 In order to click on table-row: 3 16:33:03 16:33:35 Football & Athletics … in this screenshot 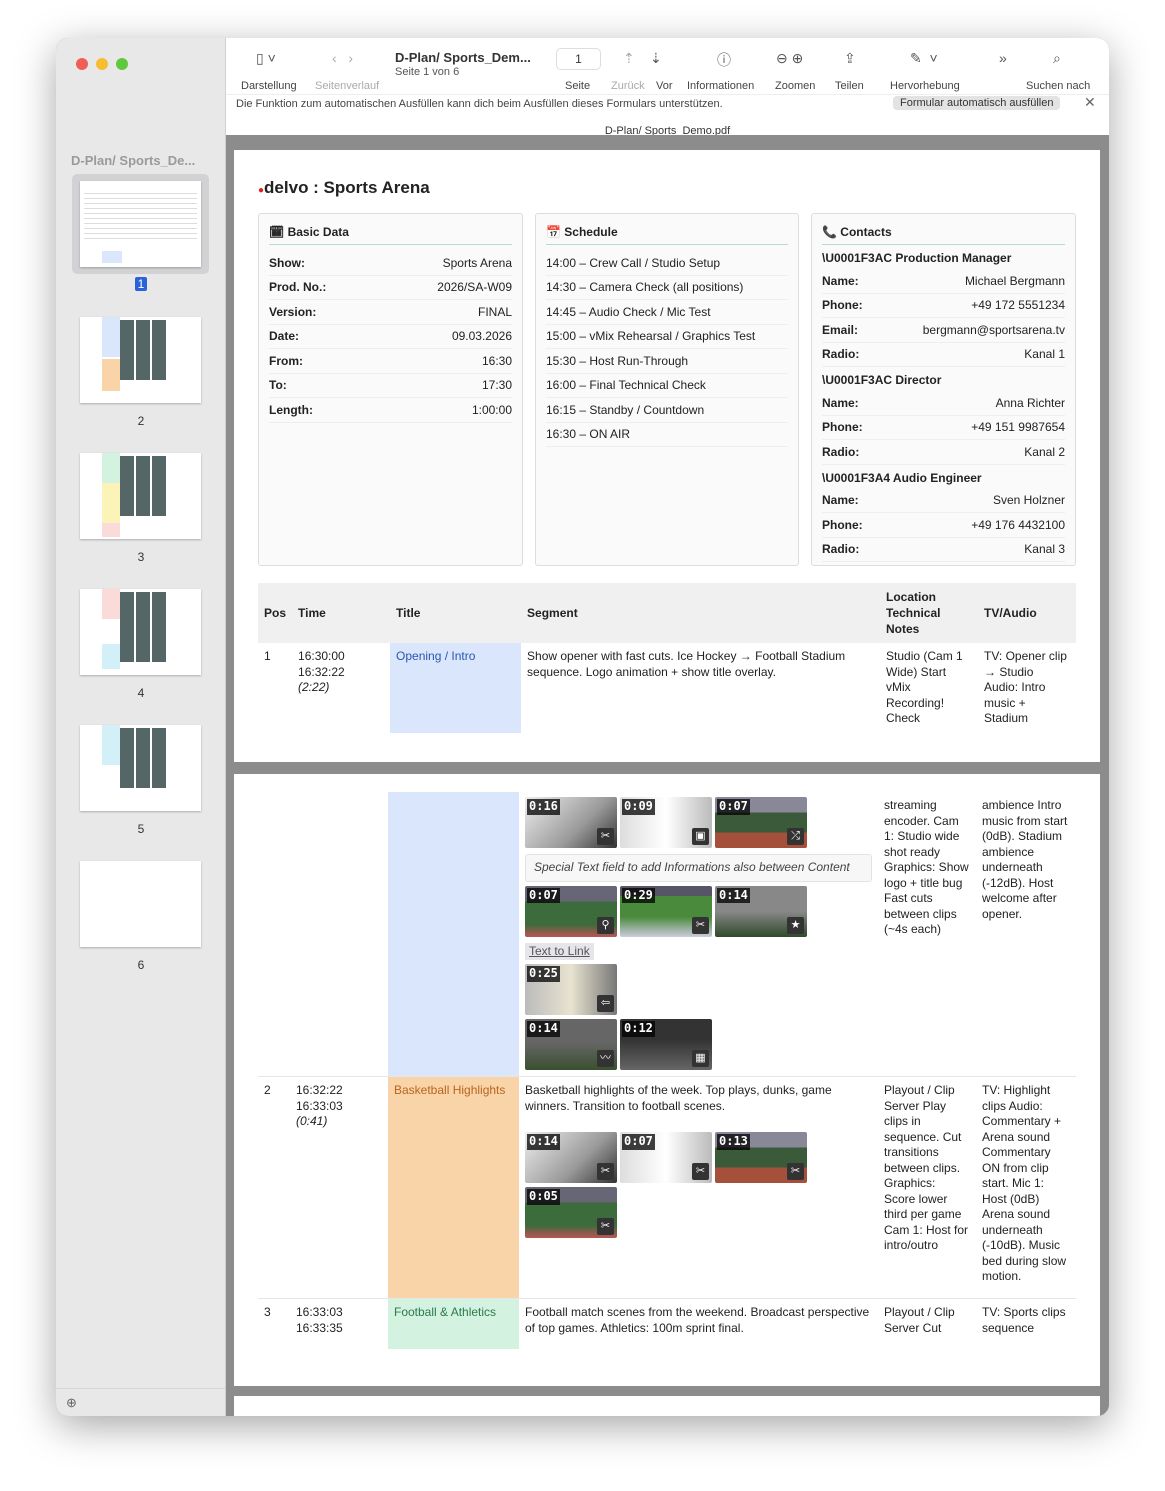, I will do `click(667, 1323)`.